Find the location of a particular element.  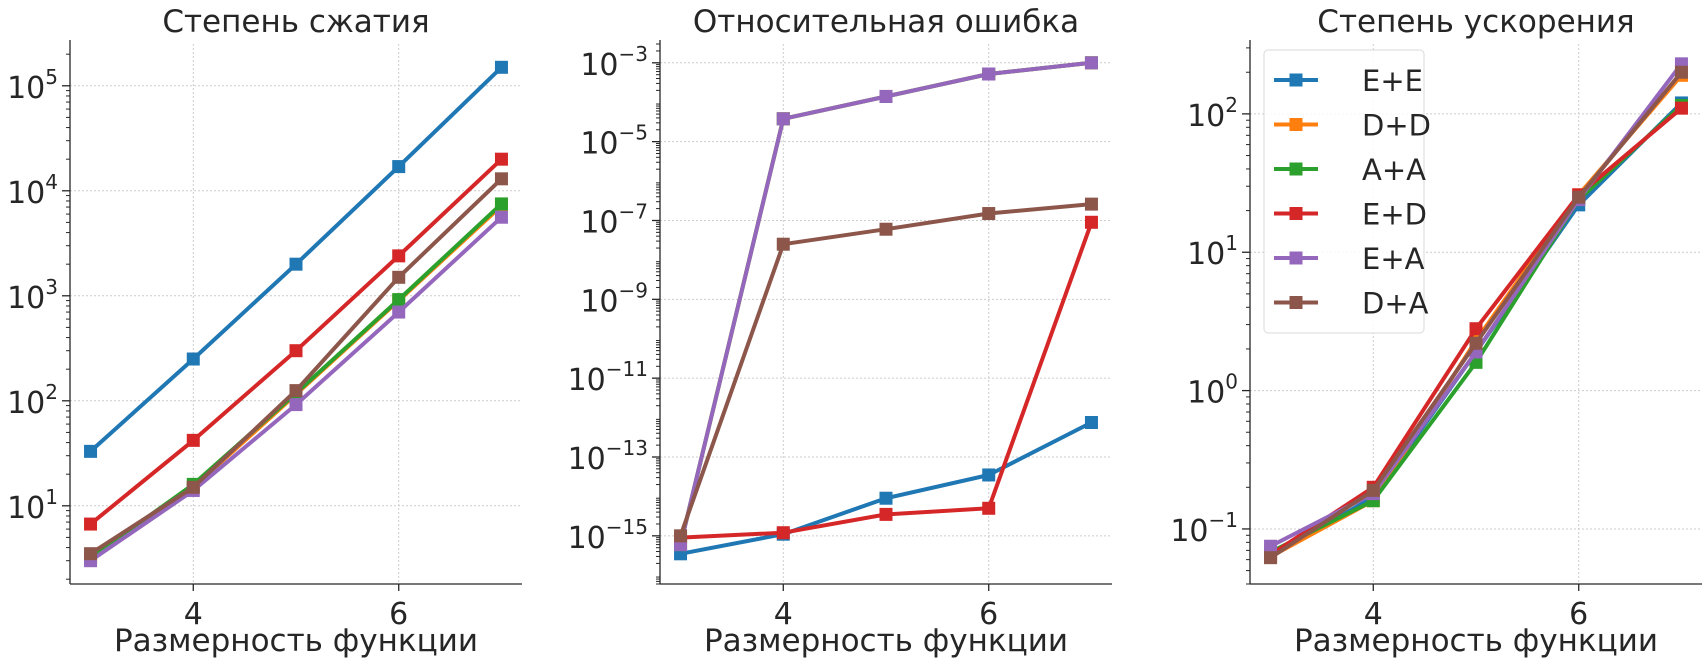

legend-box is located at coordinates (1344, 191).